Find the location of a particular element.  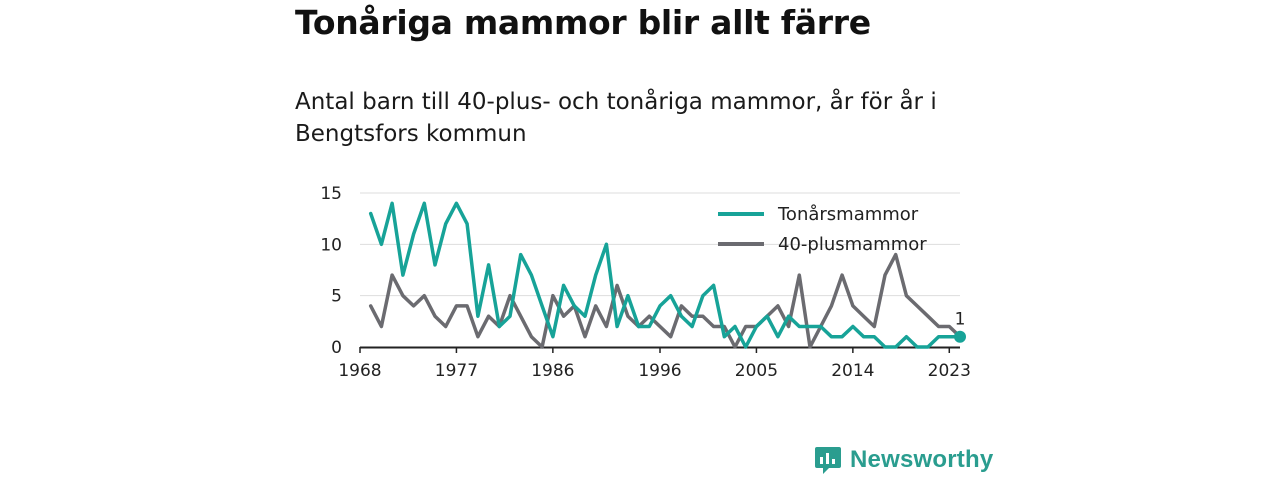

x-tick-label: 2023 is located at coordinates (949, 371).